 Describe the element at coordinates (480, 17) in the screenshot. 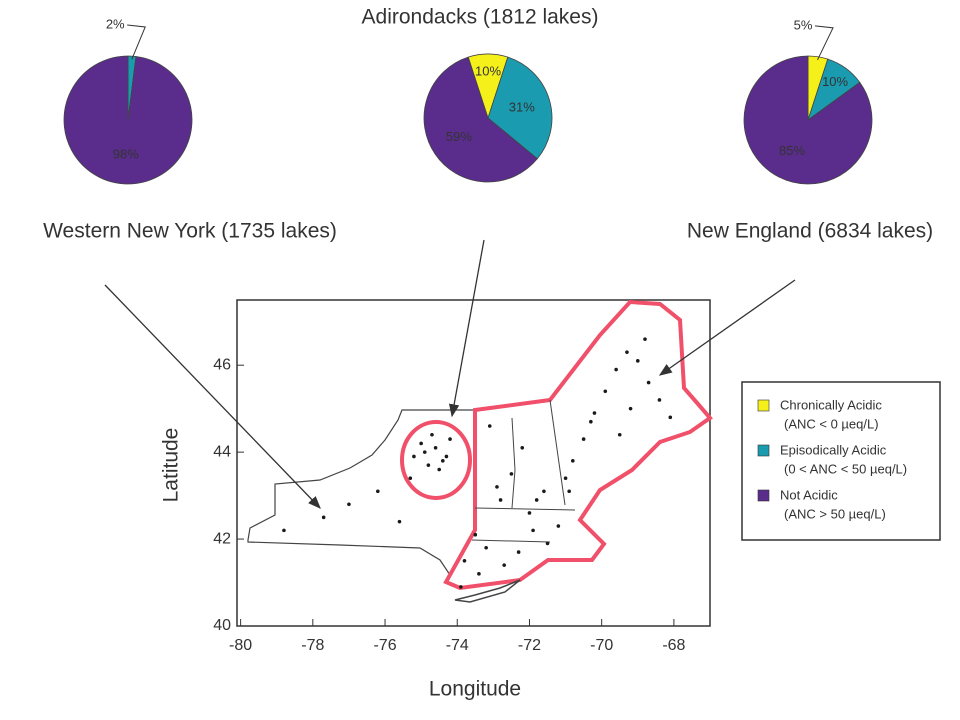

I see `pie-title: Adirondacks (1812 lakes)` at that location.